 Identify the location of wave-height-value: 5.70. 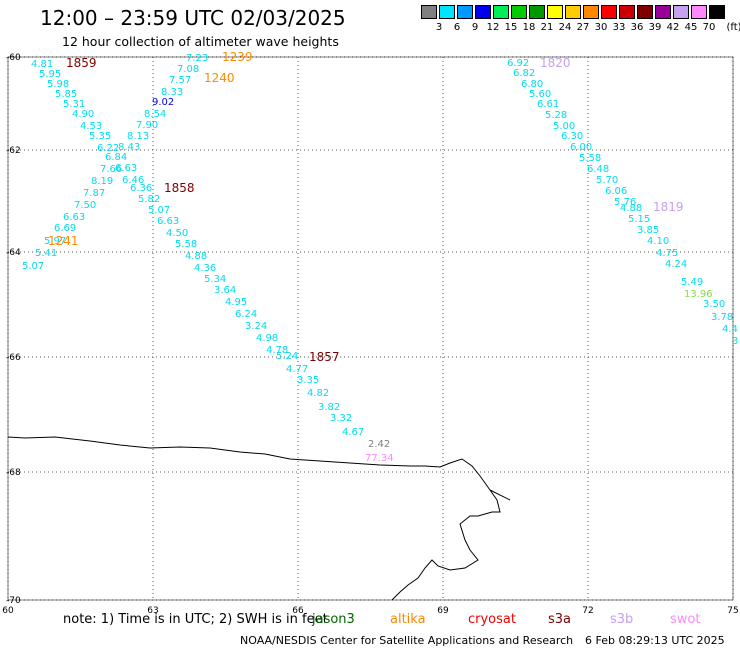
(607, 180).